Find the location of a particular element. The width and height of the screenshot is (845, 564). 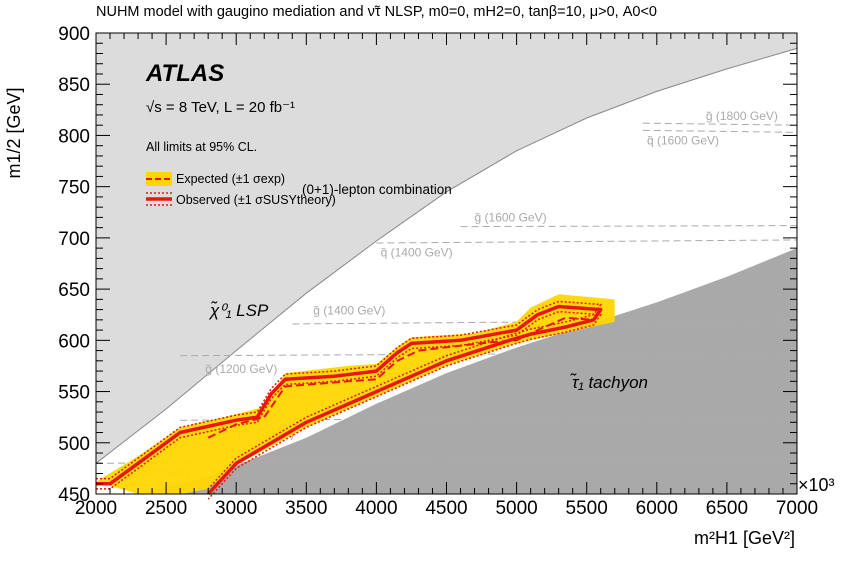

mass-contour-label: g̃ (1800 GeV) is located at coordinates (742, 116).